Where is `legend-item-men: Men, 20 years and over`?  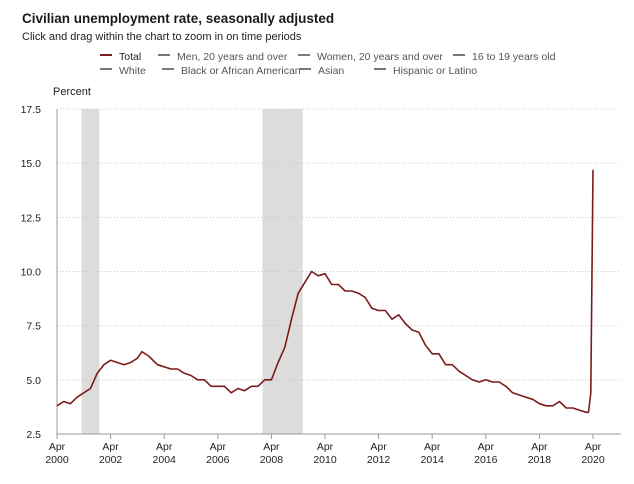 legend-item-men: Men, 20 years and over is located at coordinates (222, 57).